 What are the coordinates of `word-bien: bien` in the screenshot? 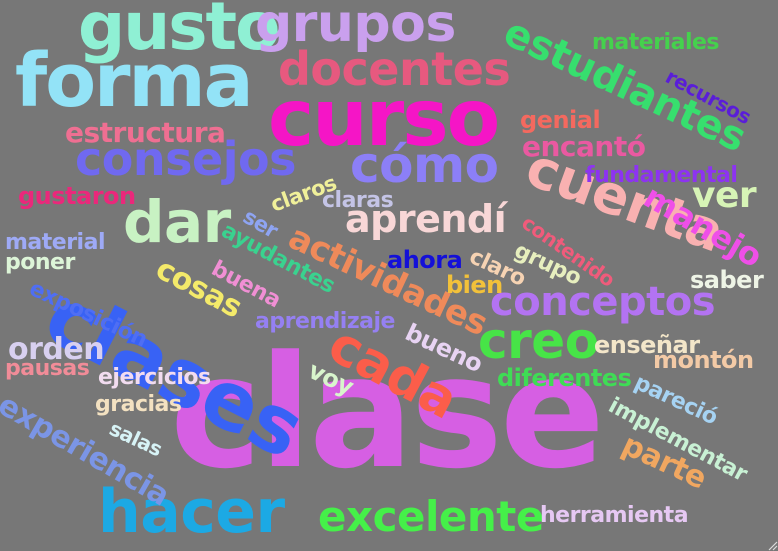 It's located at (474, 285).